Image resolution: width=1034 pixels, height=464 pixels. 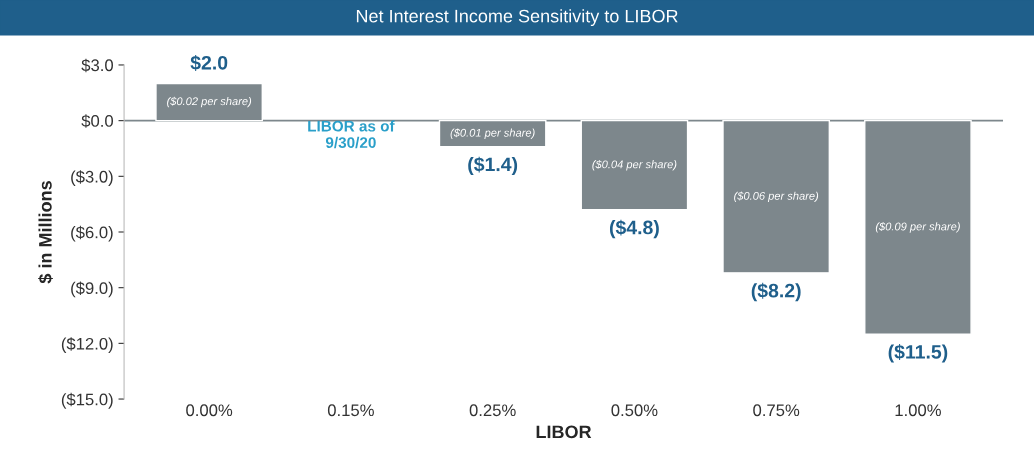 What do you see at coordinates (917, 227) in the screenshot?
I see `annotation: ($0.09 per share)` at bounding box center [917, 227].